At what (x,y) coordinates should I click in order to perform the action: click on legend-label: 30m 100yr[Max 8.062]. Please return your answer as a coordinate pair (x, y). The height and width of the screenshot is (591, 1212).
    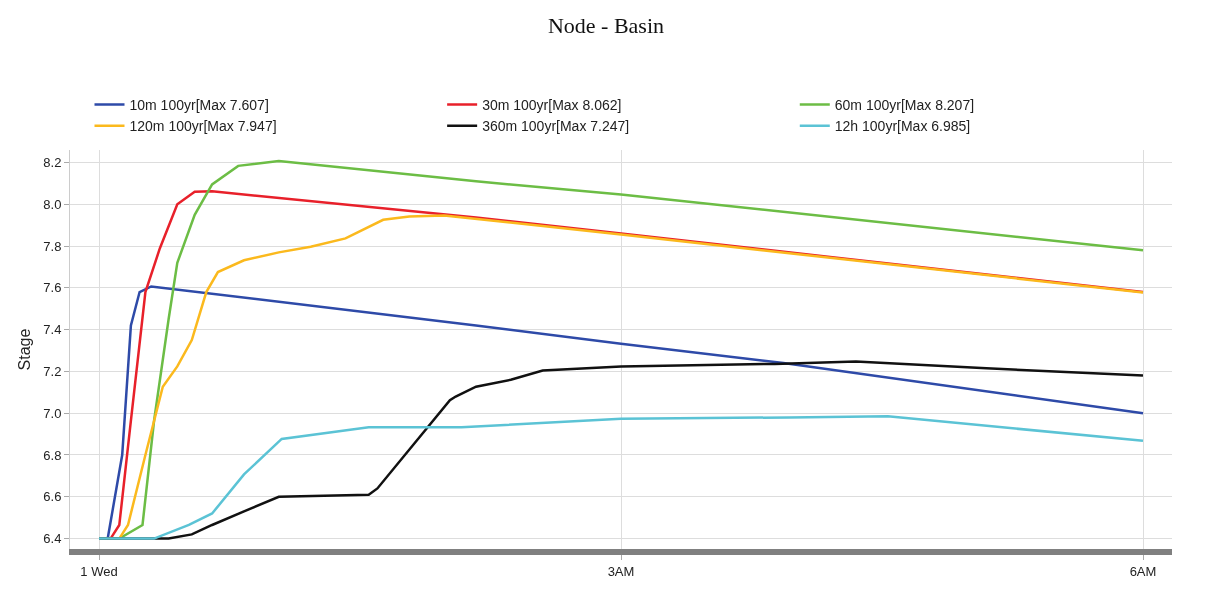
    Looking at the image, I should click on (552, 105).